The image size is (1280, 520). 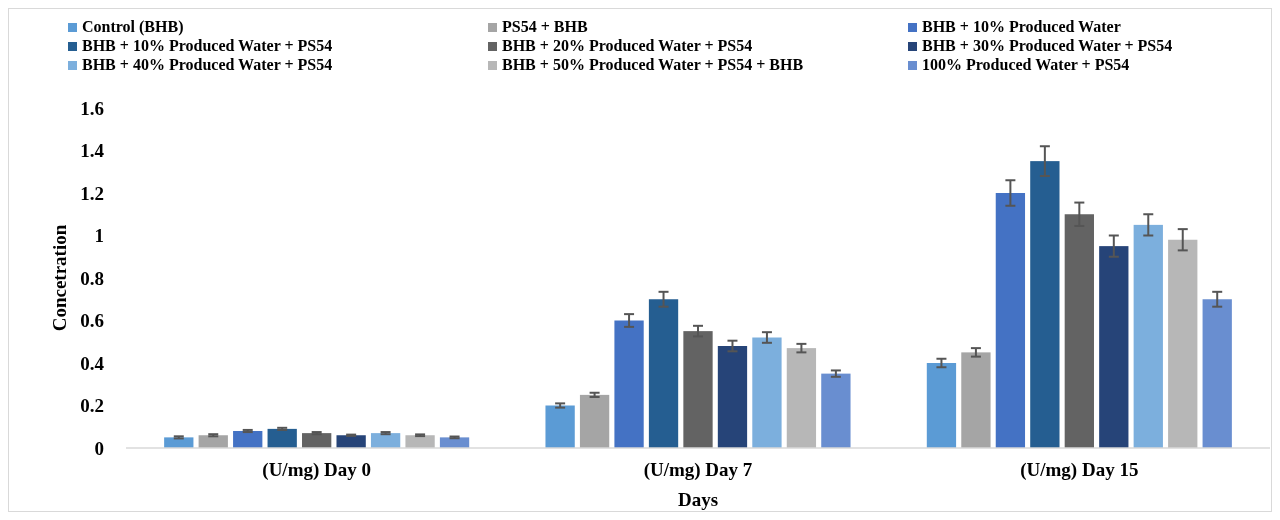 I want to click on legend-label: BHB + 30% Produced Water + PS54, so click(x=1047, y=45).